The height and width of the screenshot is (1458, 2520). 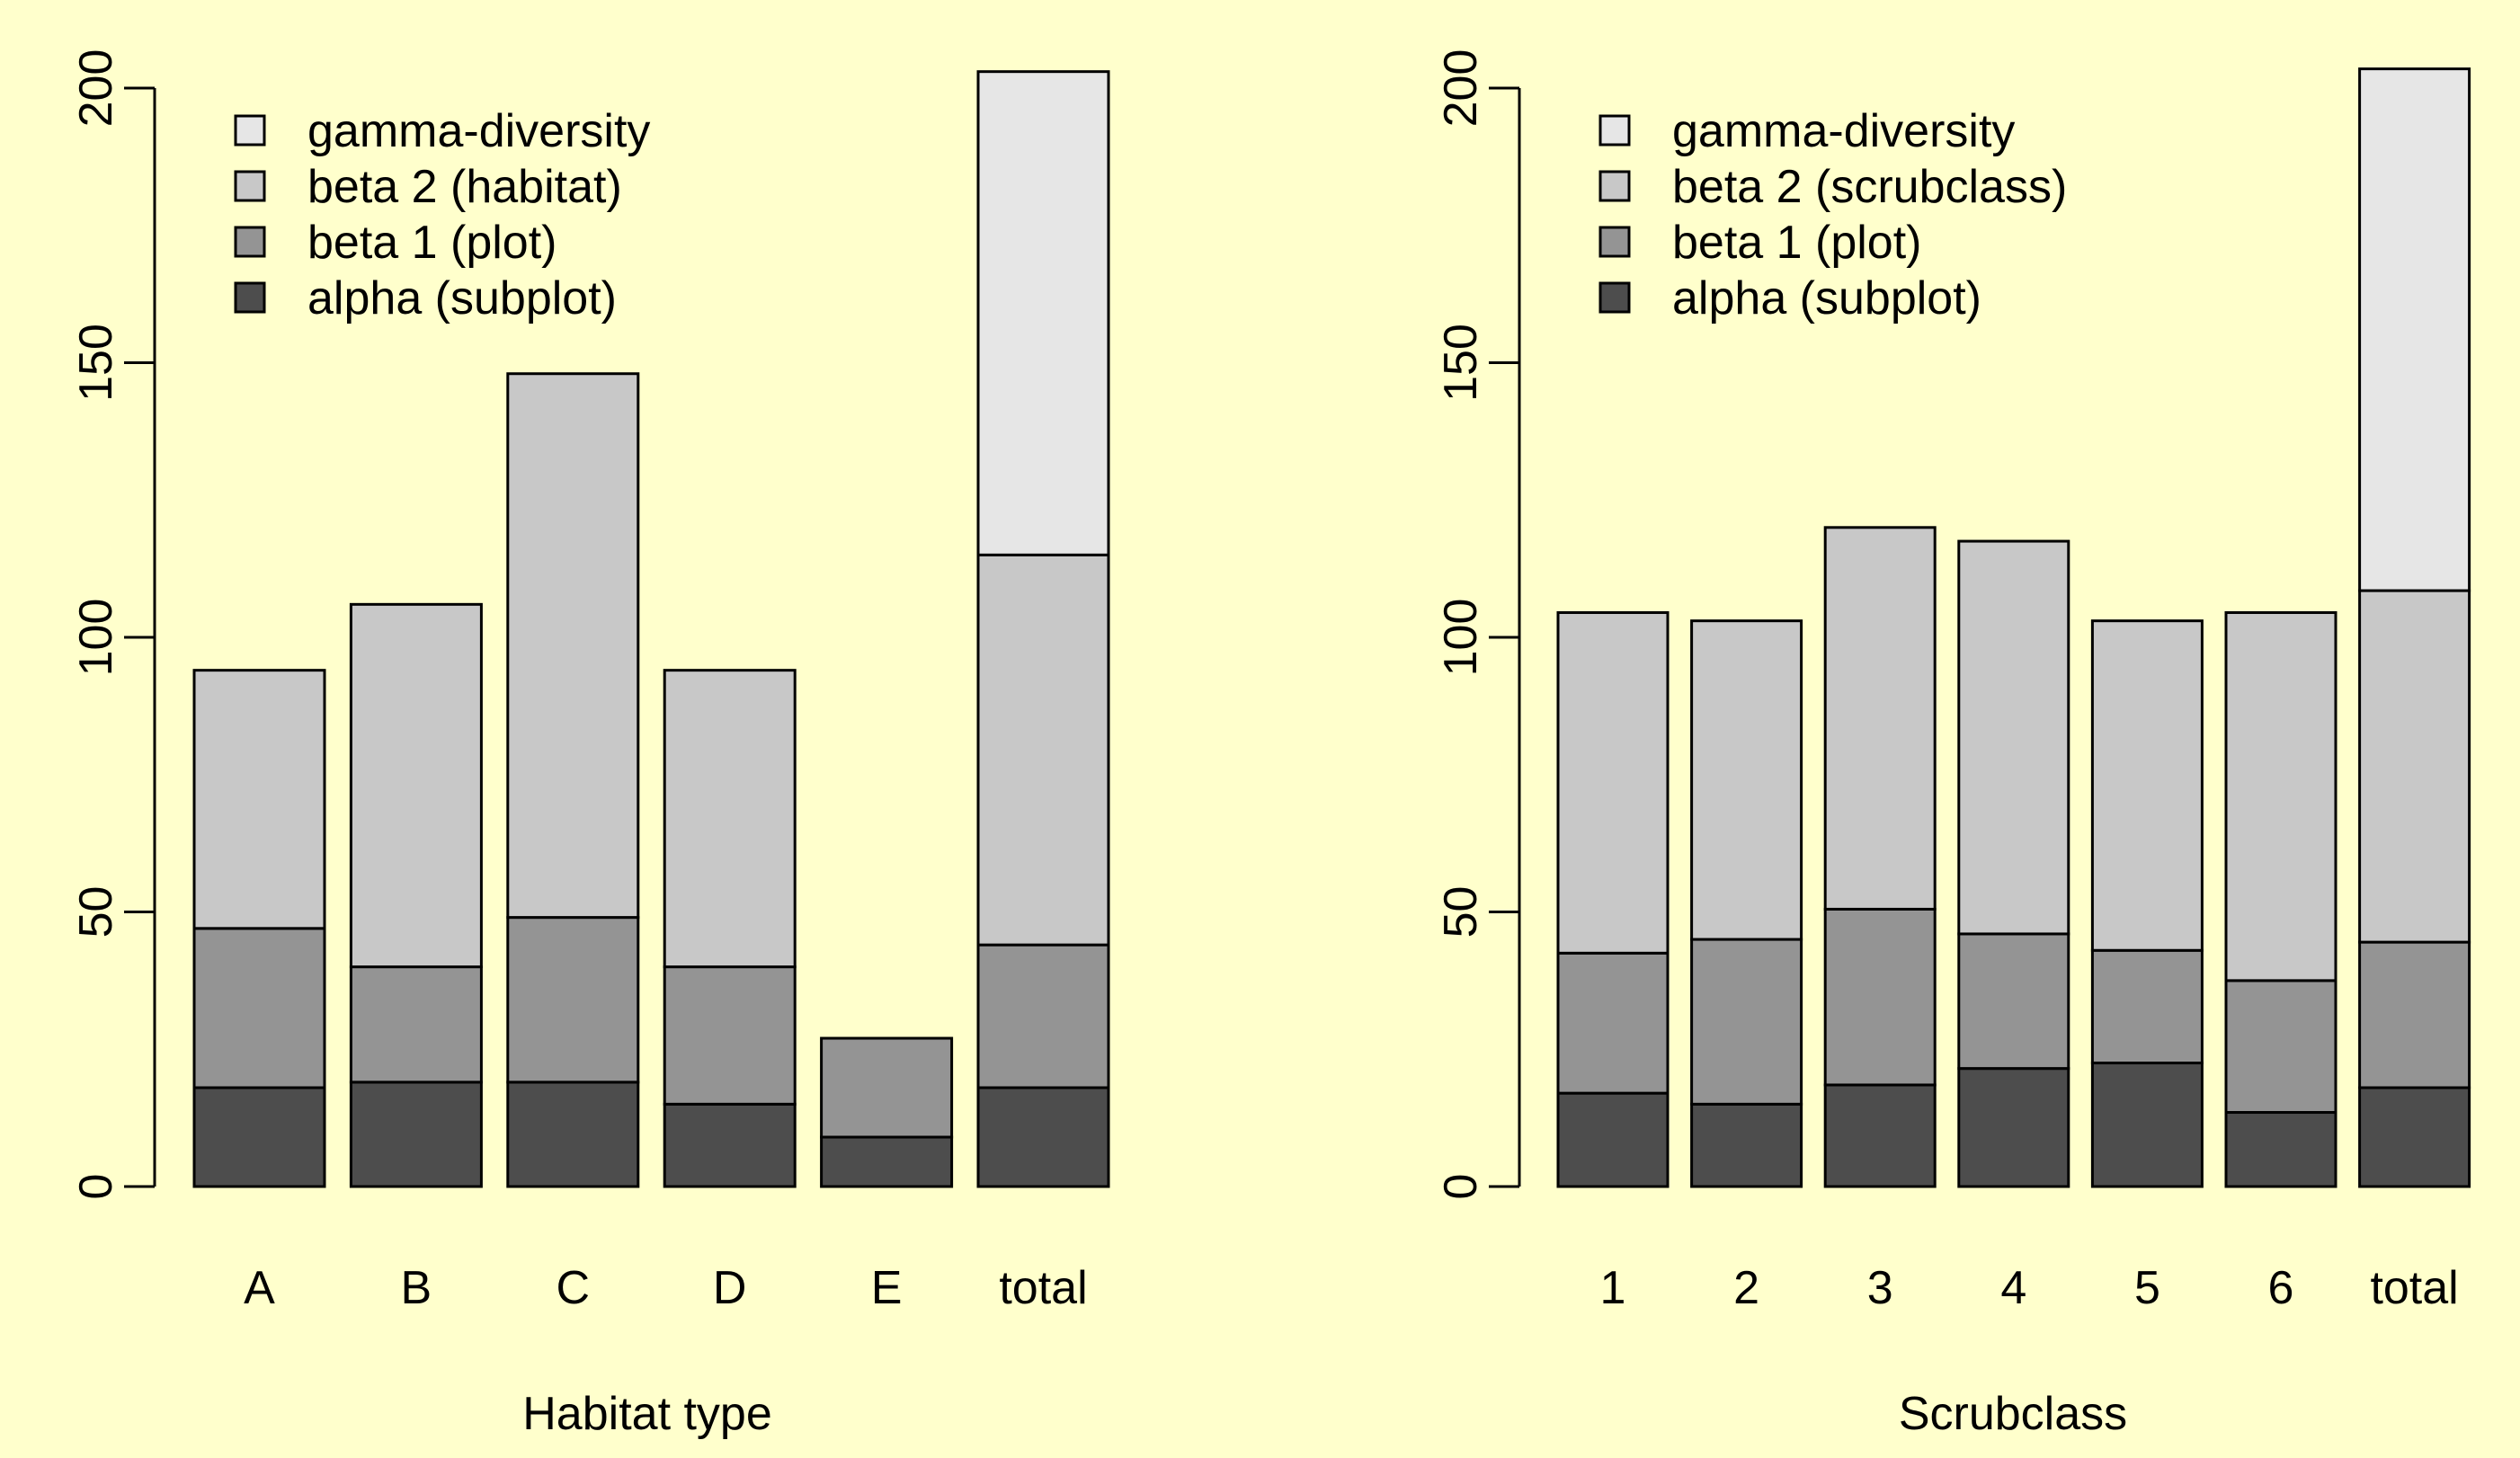 What do you see at coordinates (574, 1288) in the screenshot?
I see `x-tick-label: C` at bounding box center [574, 1288].